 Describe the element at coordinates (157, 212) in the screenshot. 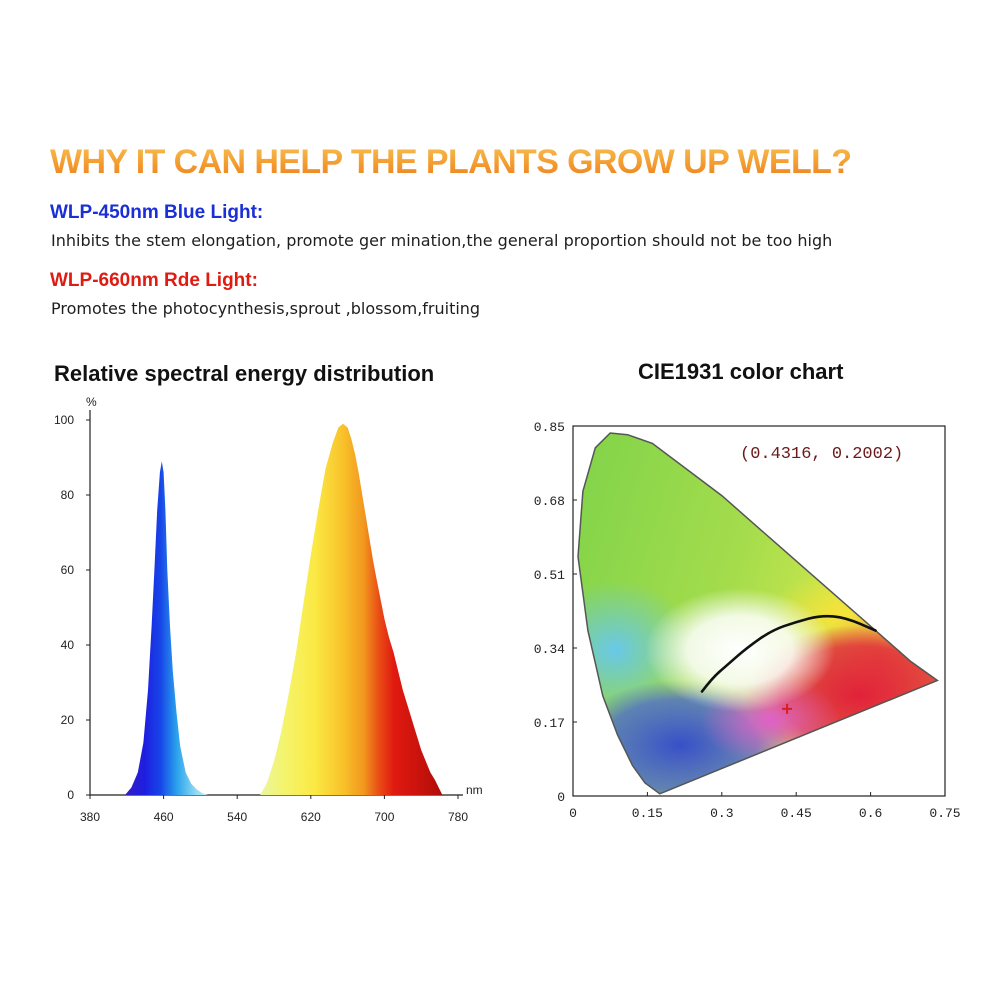

I see `blue-light-title: WLP-450nm Blue Light:` at that location.